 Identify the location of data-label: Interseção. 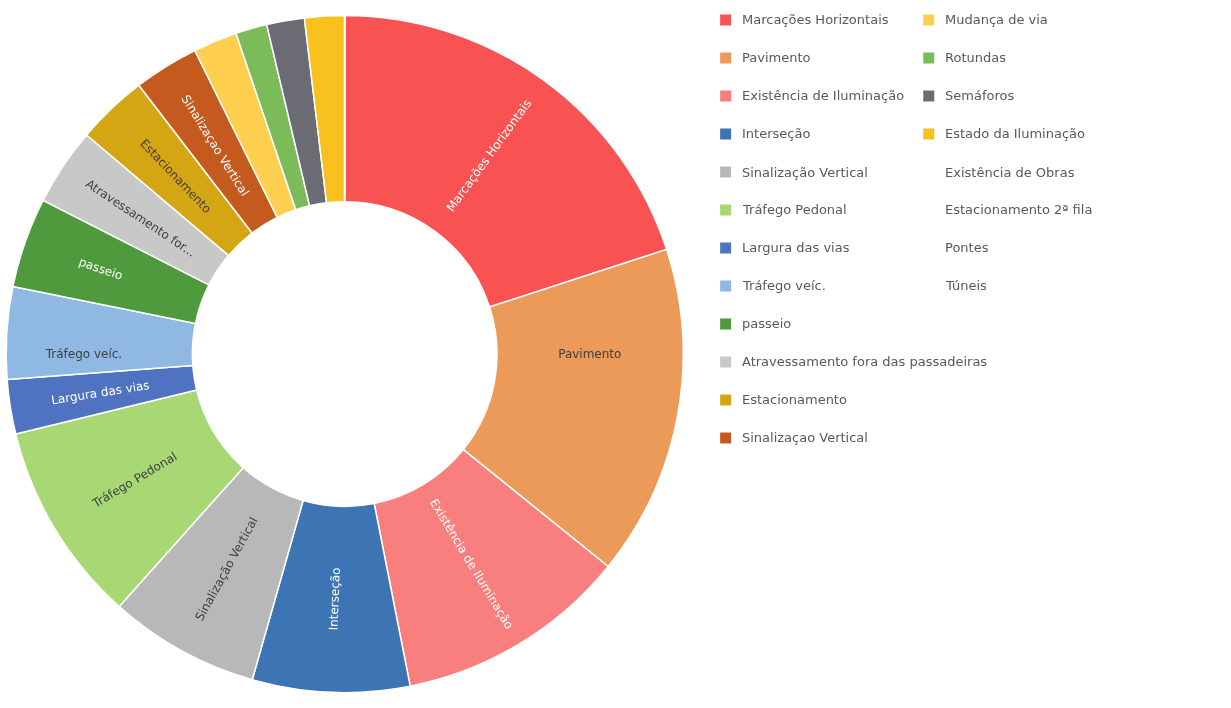
(334, 599).